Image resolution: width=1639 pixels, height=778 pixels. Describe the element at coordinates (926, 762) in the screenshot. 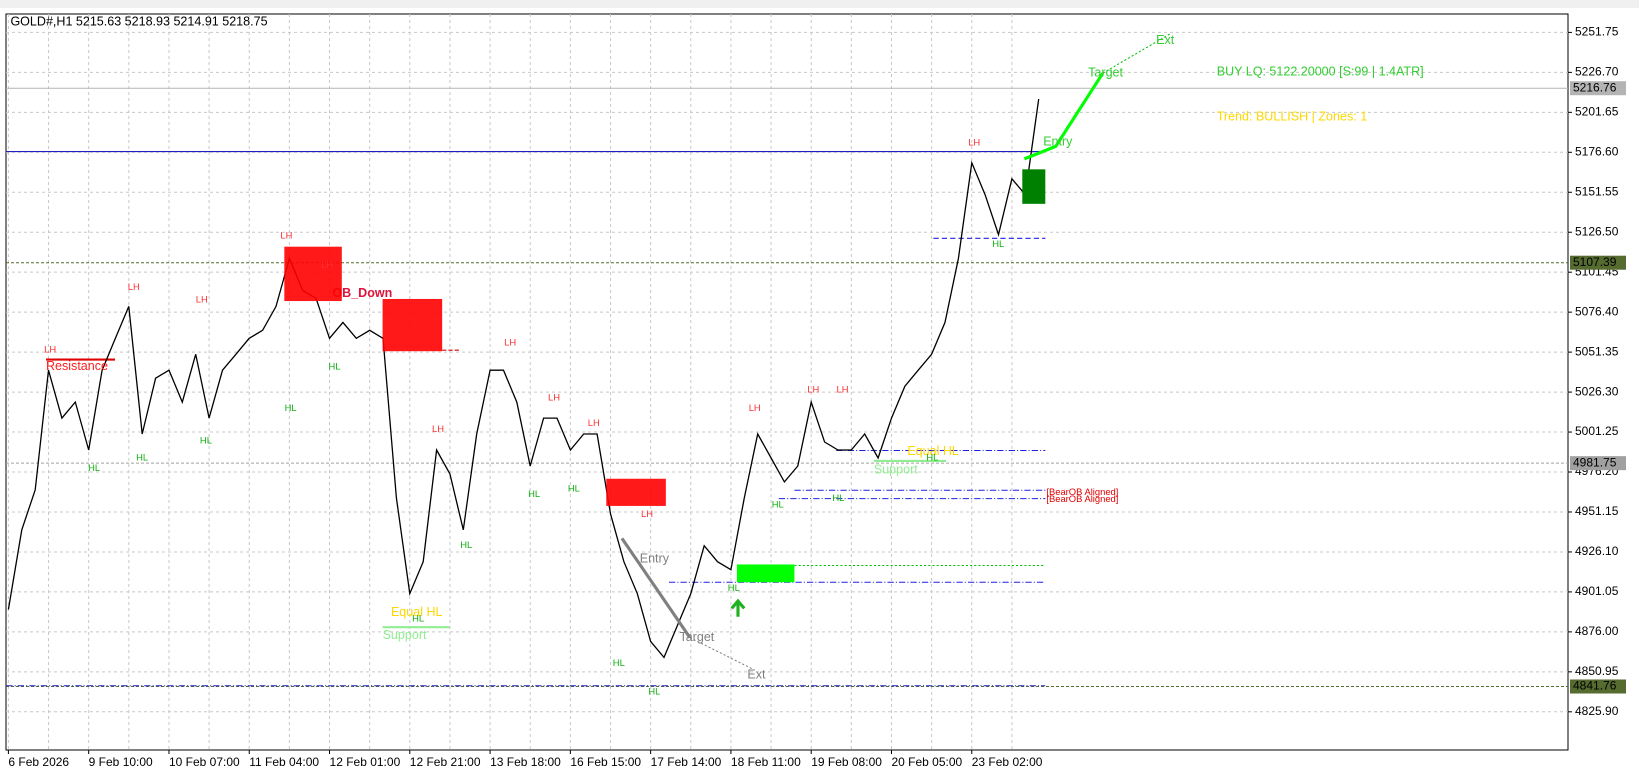

I see `x-tick-label: 20 Feb 05:00` at that location.